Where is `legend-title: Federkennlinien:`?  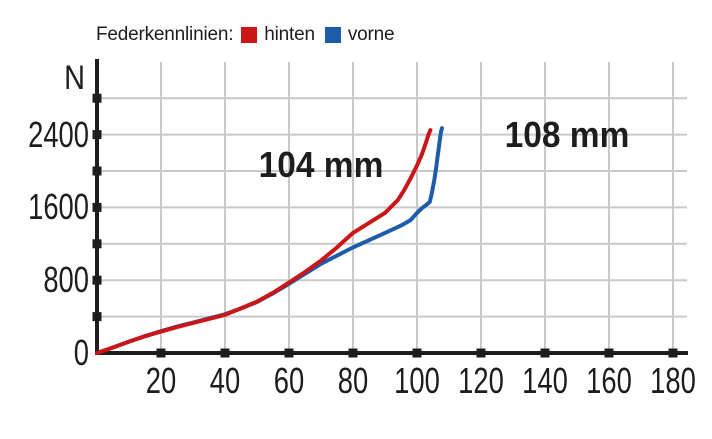 legend-title: Federkennlinien: is located at coordinates (165, 34).